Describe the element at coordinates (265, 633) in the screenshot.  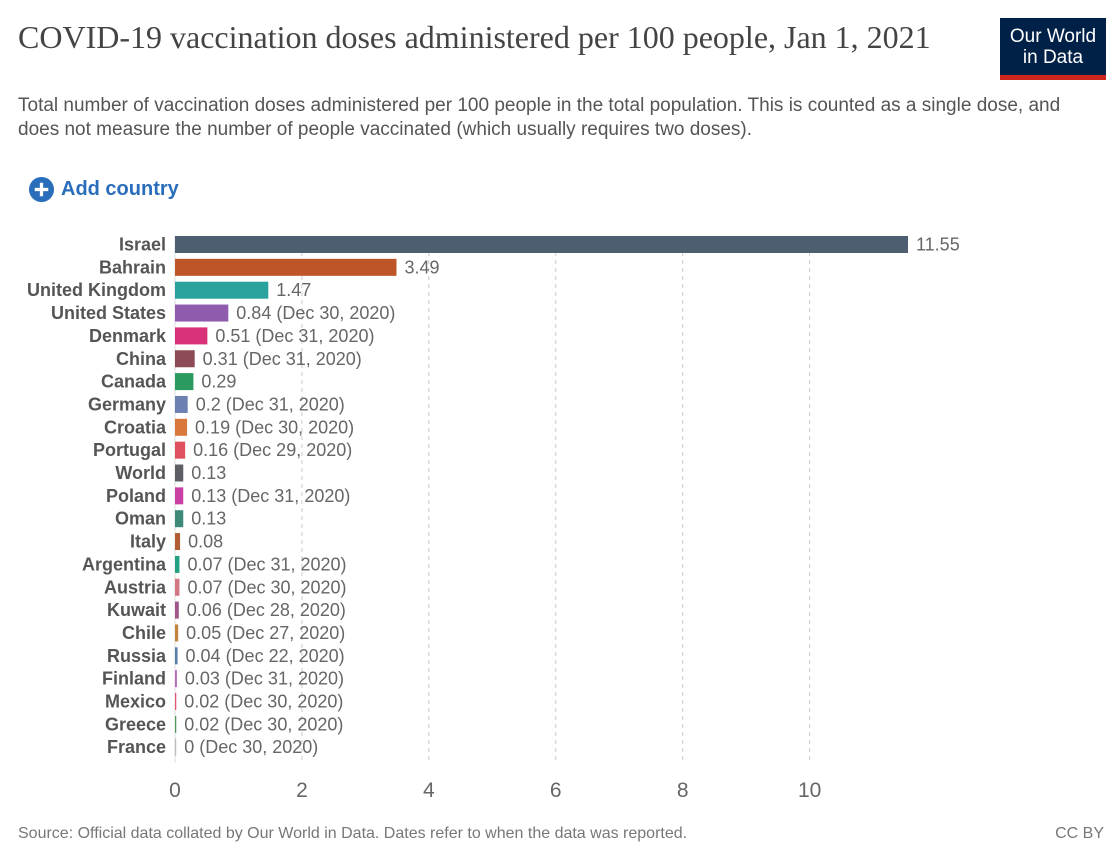
I see `value-label: 0.05 (Dec 27, 2020)` at that location.